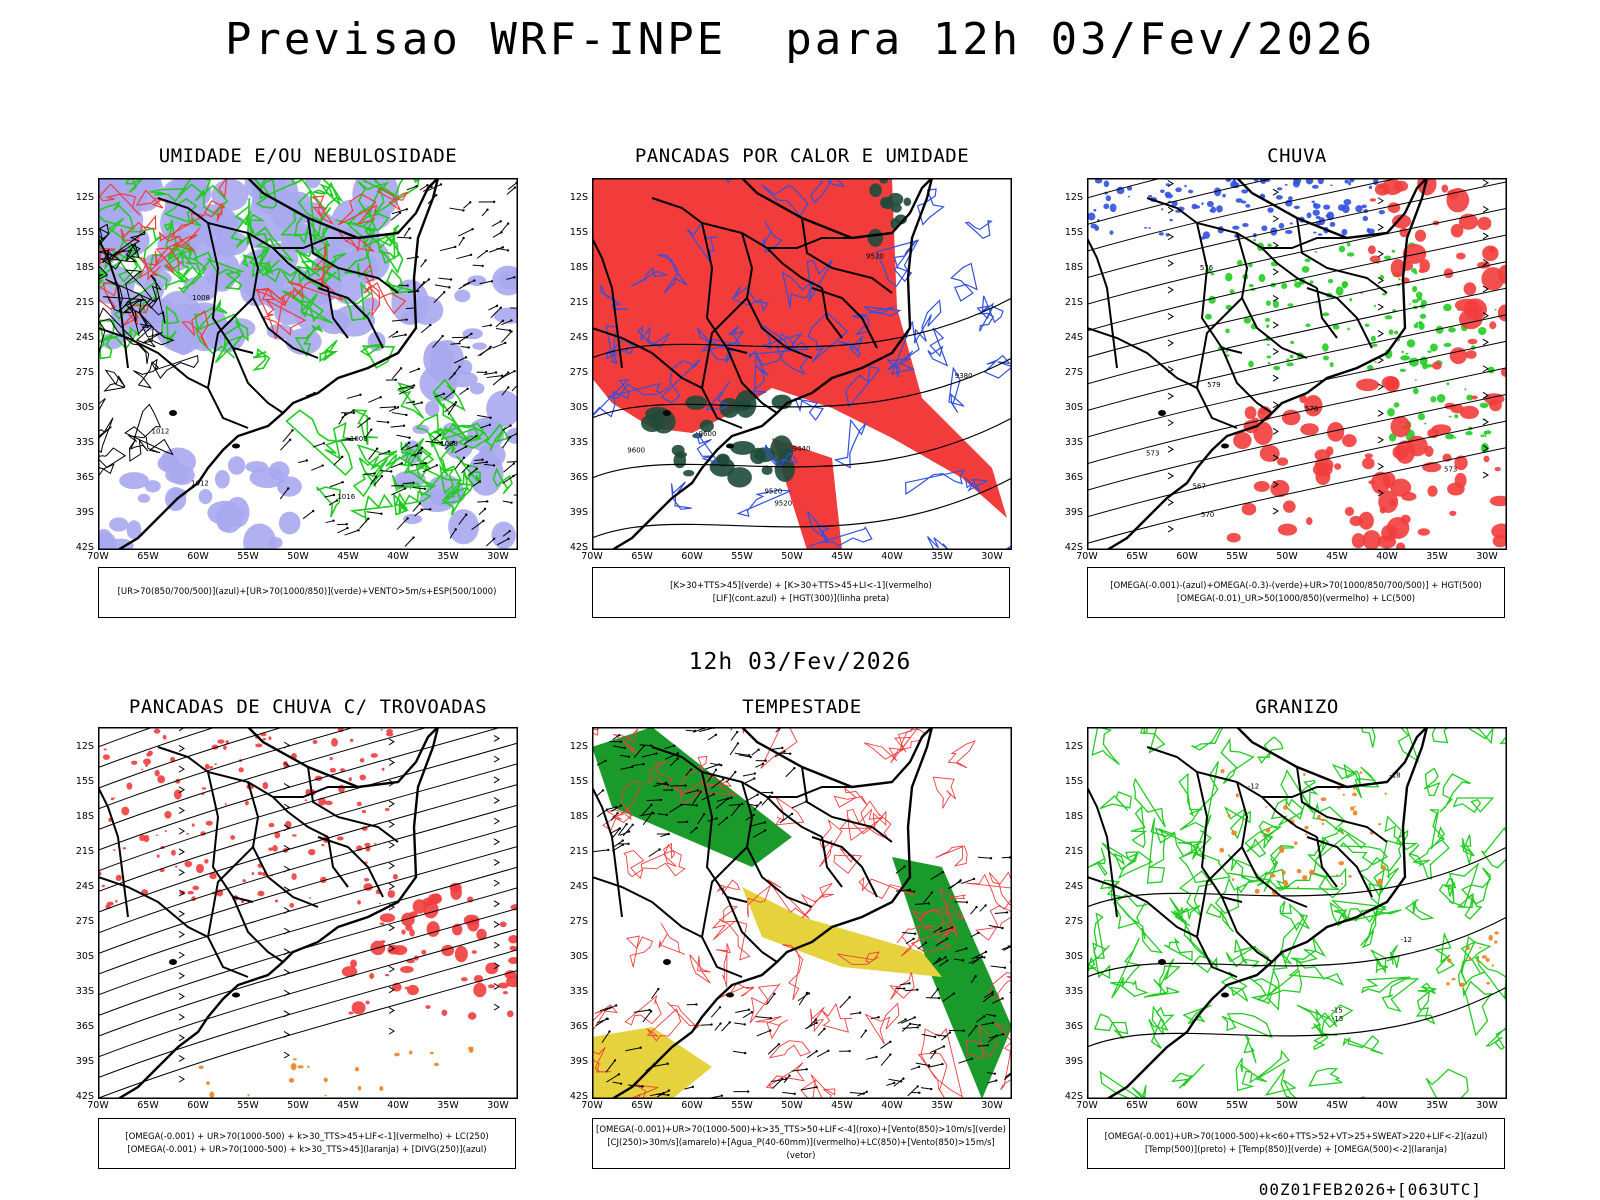 The image size is (1600, 1200). I want to click on pressure-line, so click(157, 299).